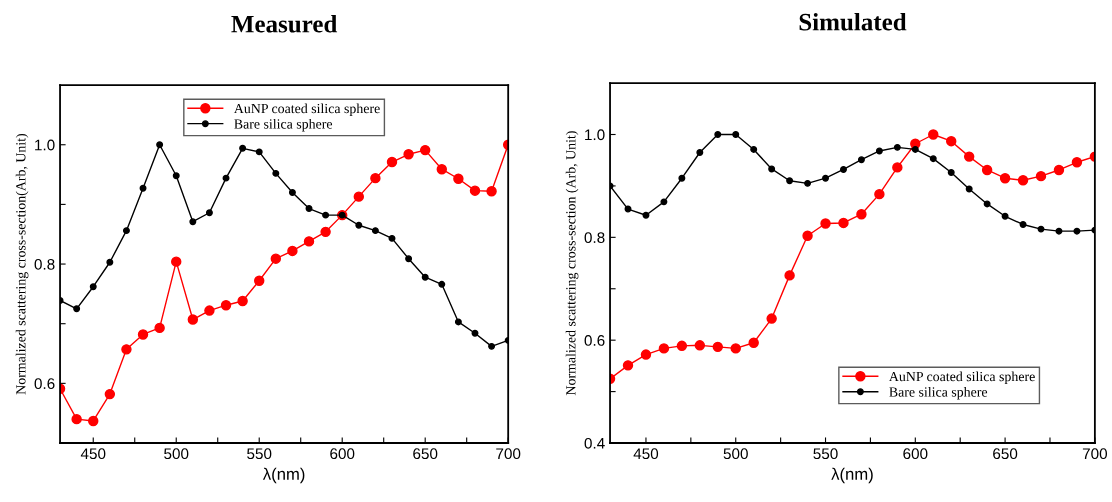 This screenshot has height=502, width=1112. What do you see at coordinates (22, 264) in the screenshot?
I see `y-axis-title: Normalized scattering cross-section(Arb, Unit)` at bounding box center [22, 264].